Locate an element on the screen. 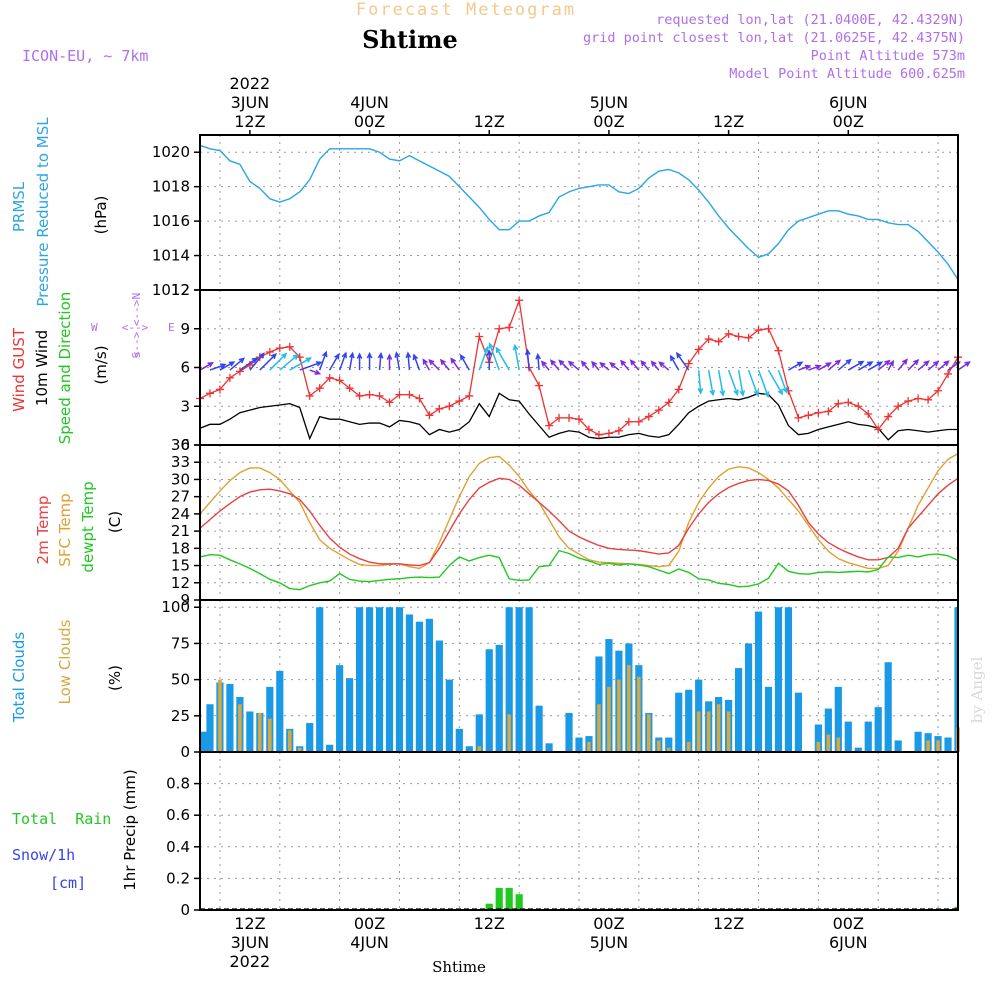  precip-panel-labels: Total Rain Snow/1h [cm] 1hr Precip (mm) is located at coordinates (75, 830).